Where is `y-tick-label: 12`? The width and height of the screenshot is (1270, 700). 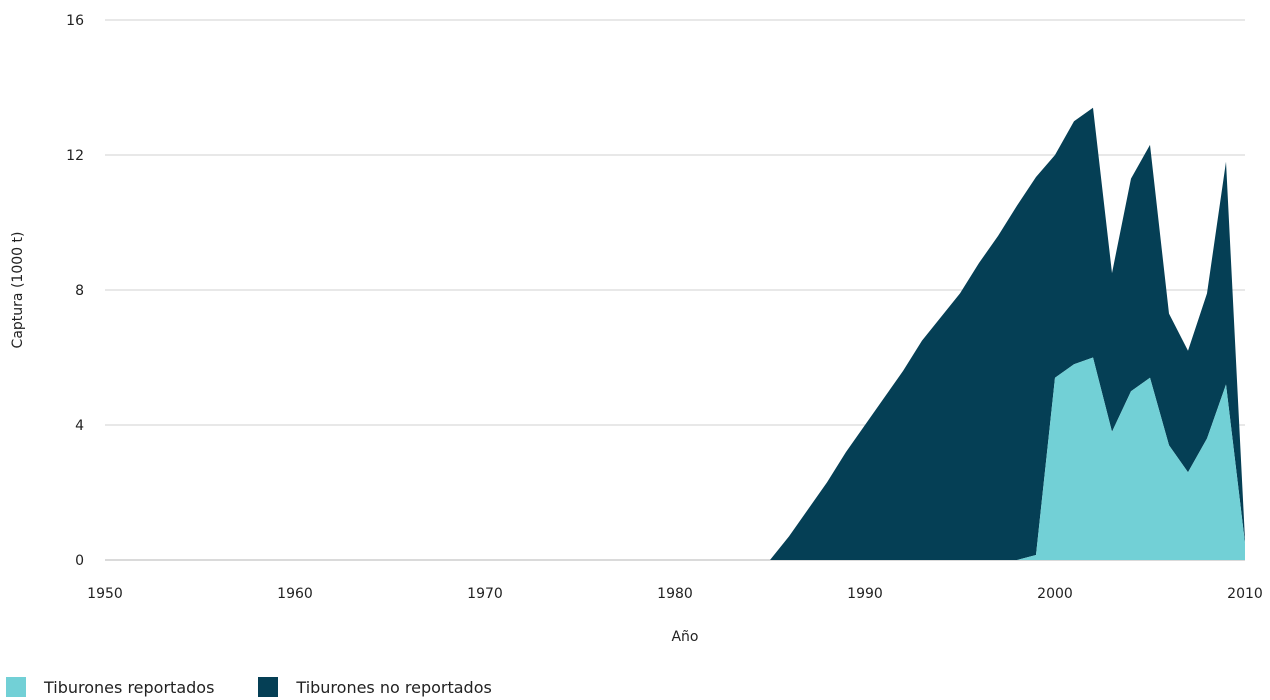
y-tick-label: 12 is located at coordinates (75, 156).